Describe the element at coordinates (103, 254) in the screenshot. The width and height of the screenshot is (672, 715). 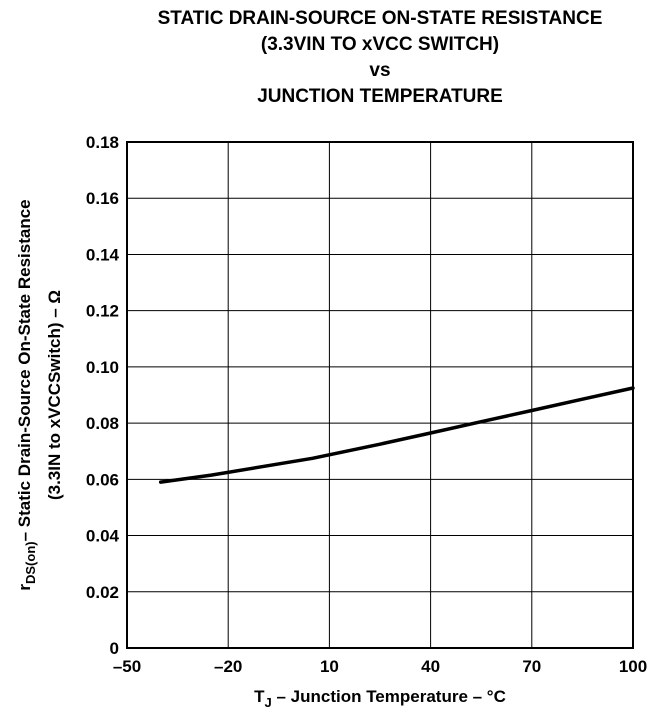
I see `y-tick-label: 0.14` at that location.